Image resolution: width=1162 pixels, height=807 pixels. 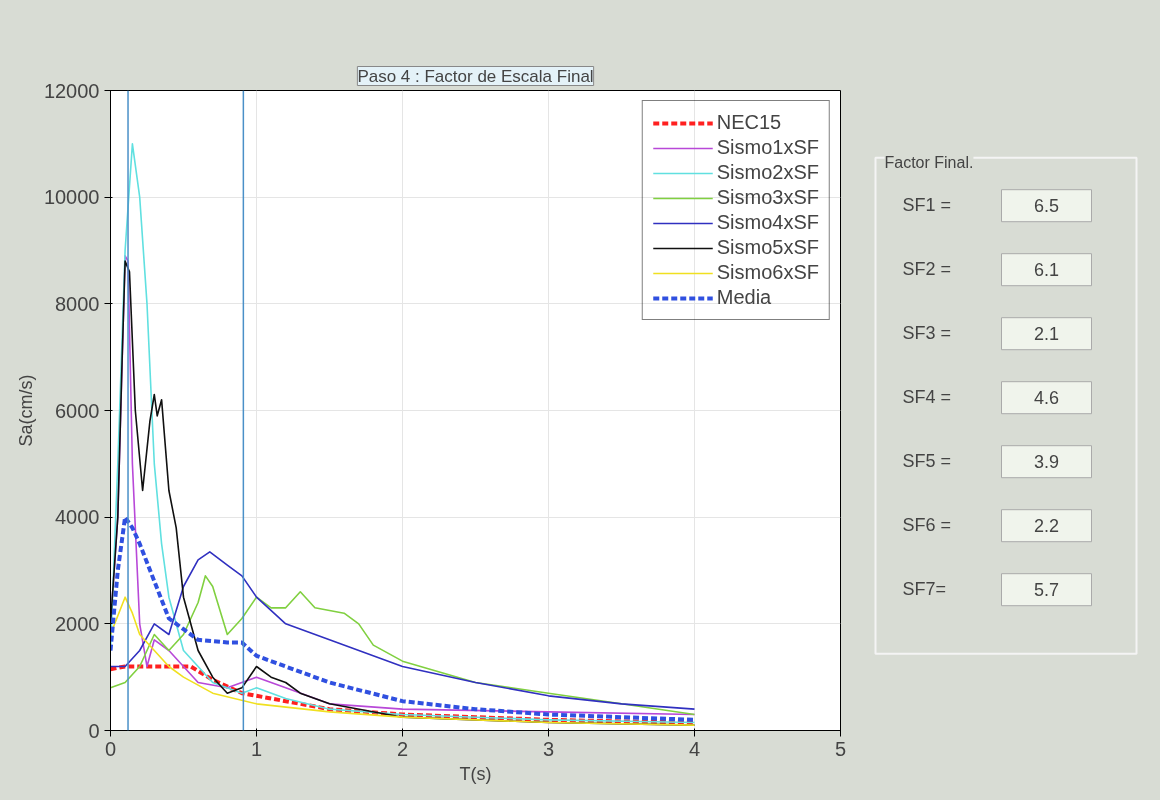 What do you see at coordinates (77, 517) in the screenshot?
I see `y-tick-label: 4000` at bounding box center [77, 517].